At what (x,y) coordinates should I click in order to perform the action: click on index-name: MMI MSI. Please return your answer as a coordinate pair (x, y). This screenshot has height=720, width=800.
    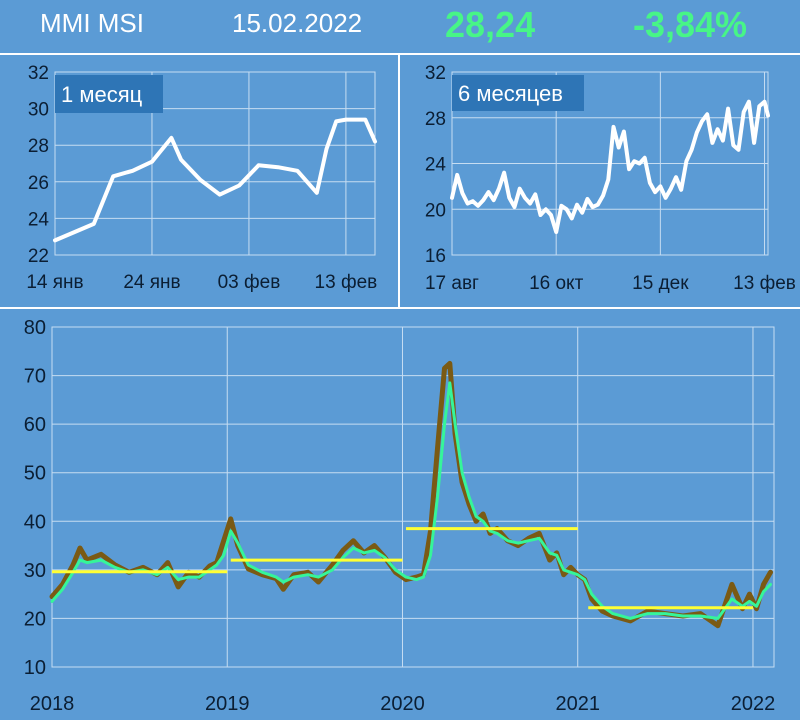
    Looking at the image, I should click on (92, 23).